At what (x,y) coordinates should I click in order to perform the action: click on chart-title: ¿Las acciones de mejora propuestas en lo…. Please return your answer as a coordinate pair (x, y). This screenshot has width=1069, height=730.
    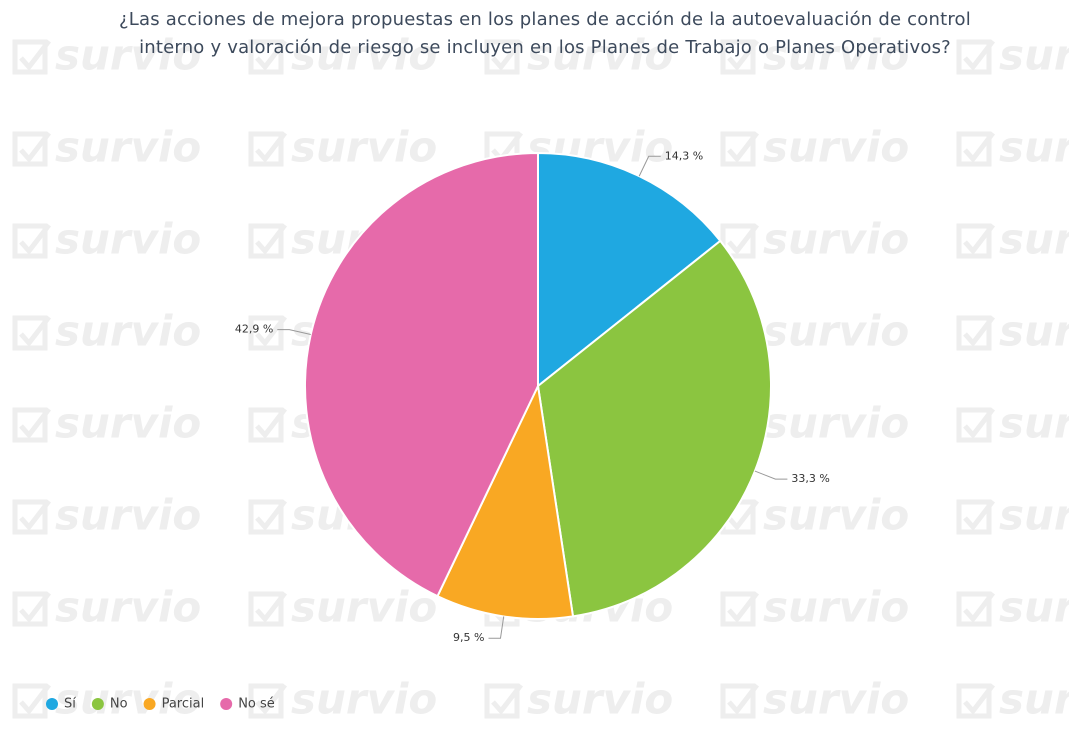
    Looking at the image, I should click on (545, 33).